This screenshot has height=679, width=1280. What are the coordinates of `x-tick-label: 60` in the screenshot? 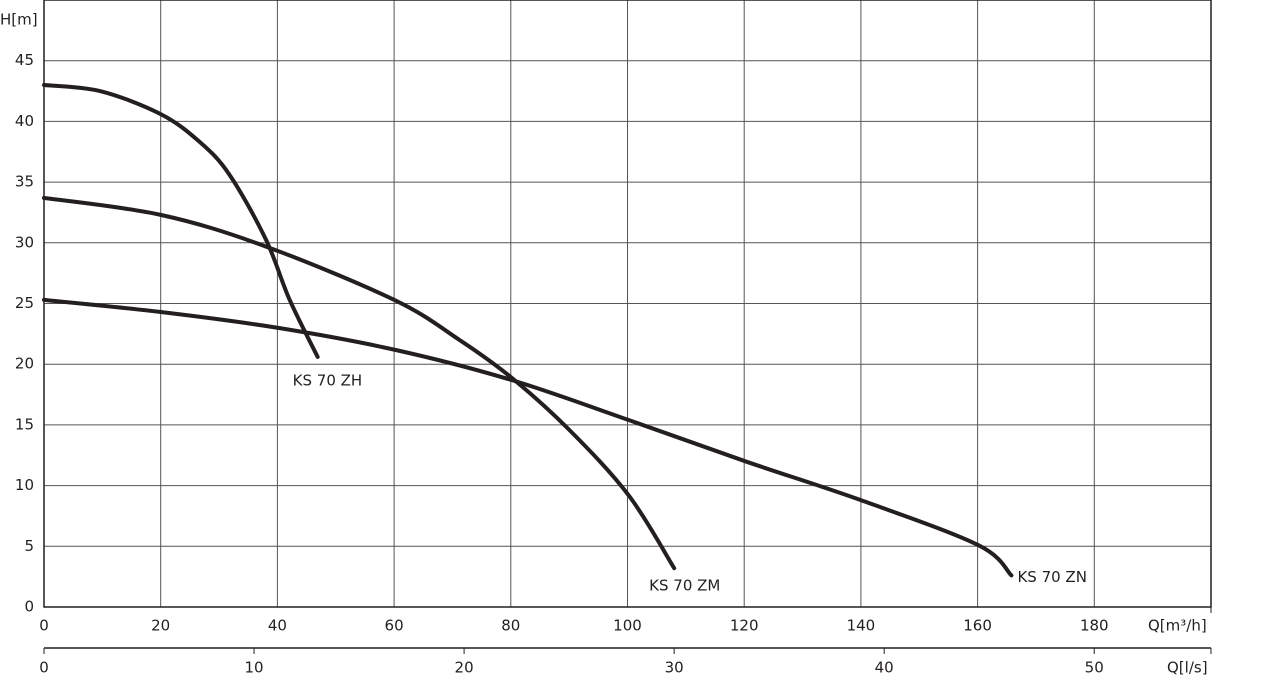 It's located at (394, 626).